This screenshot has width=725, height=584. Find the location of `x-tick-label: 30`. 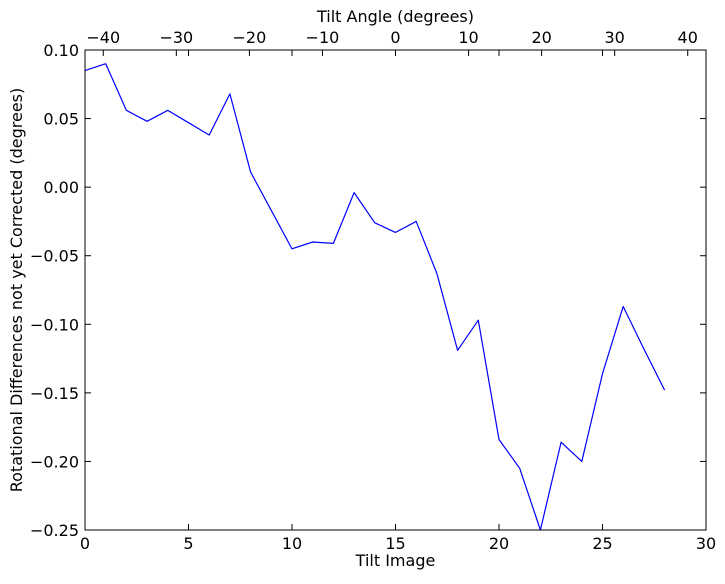

x-tick-label: 30 is located at coordinates (706, 543).